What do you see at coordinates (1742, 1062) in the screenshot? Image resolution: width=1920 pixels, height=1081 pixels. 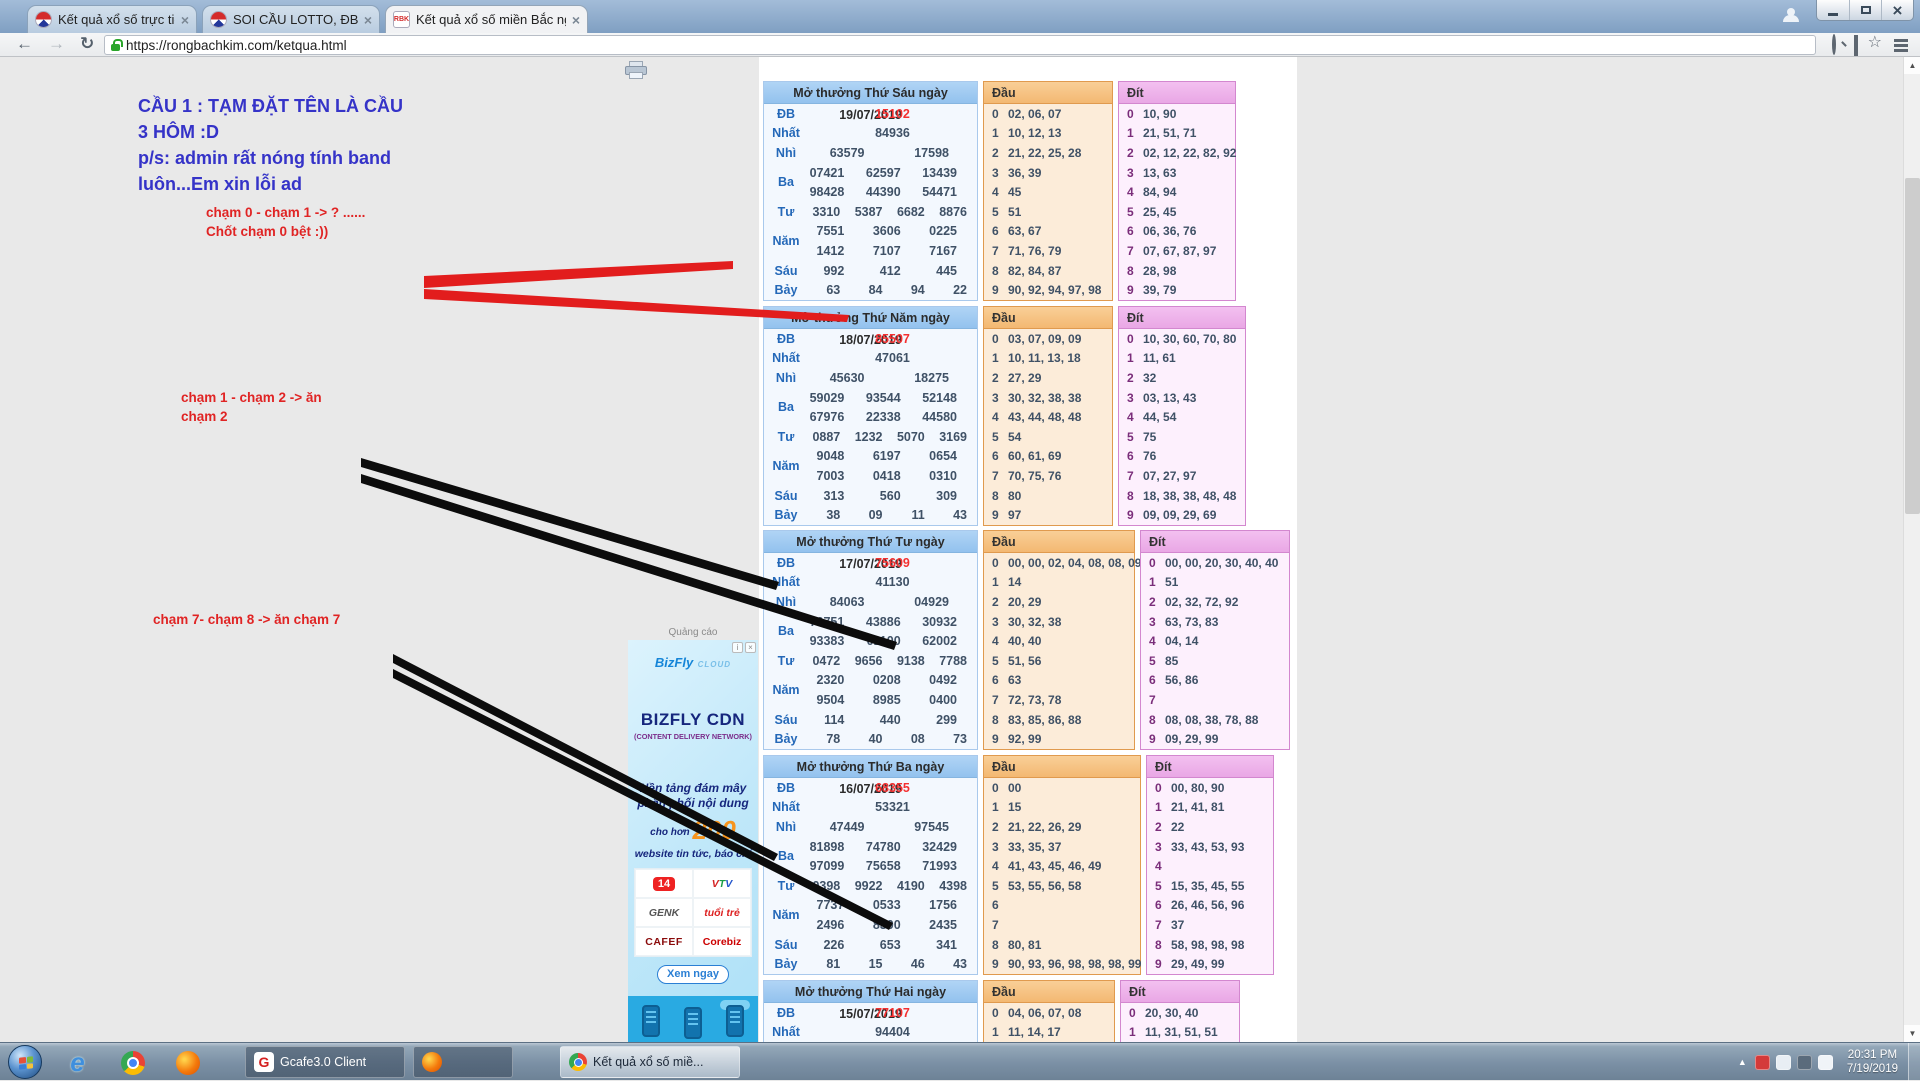 I see `hidden-icons-chevron: ▲` at bounding box center [1742, 1062].